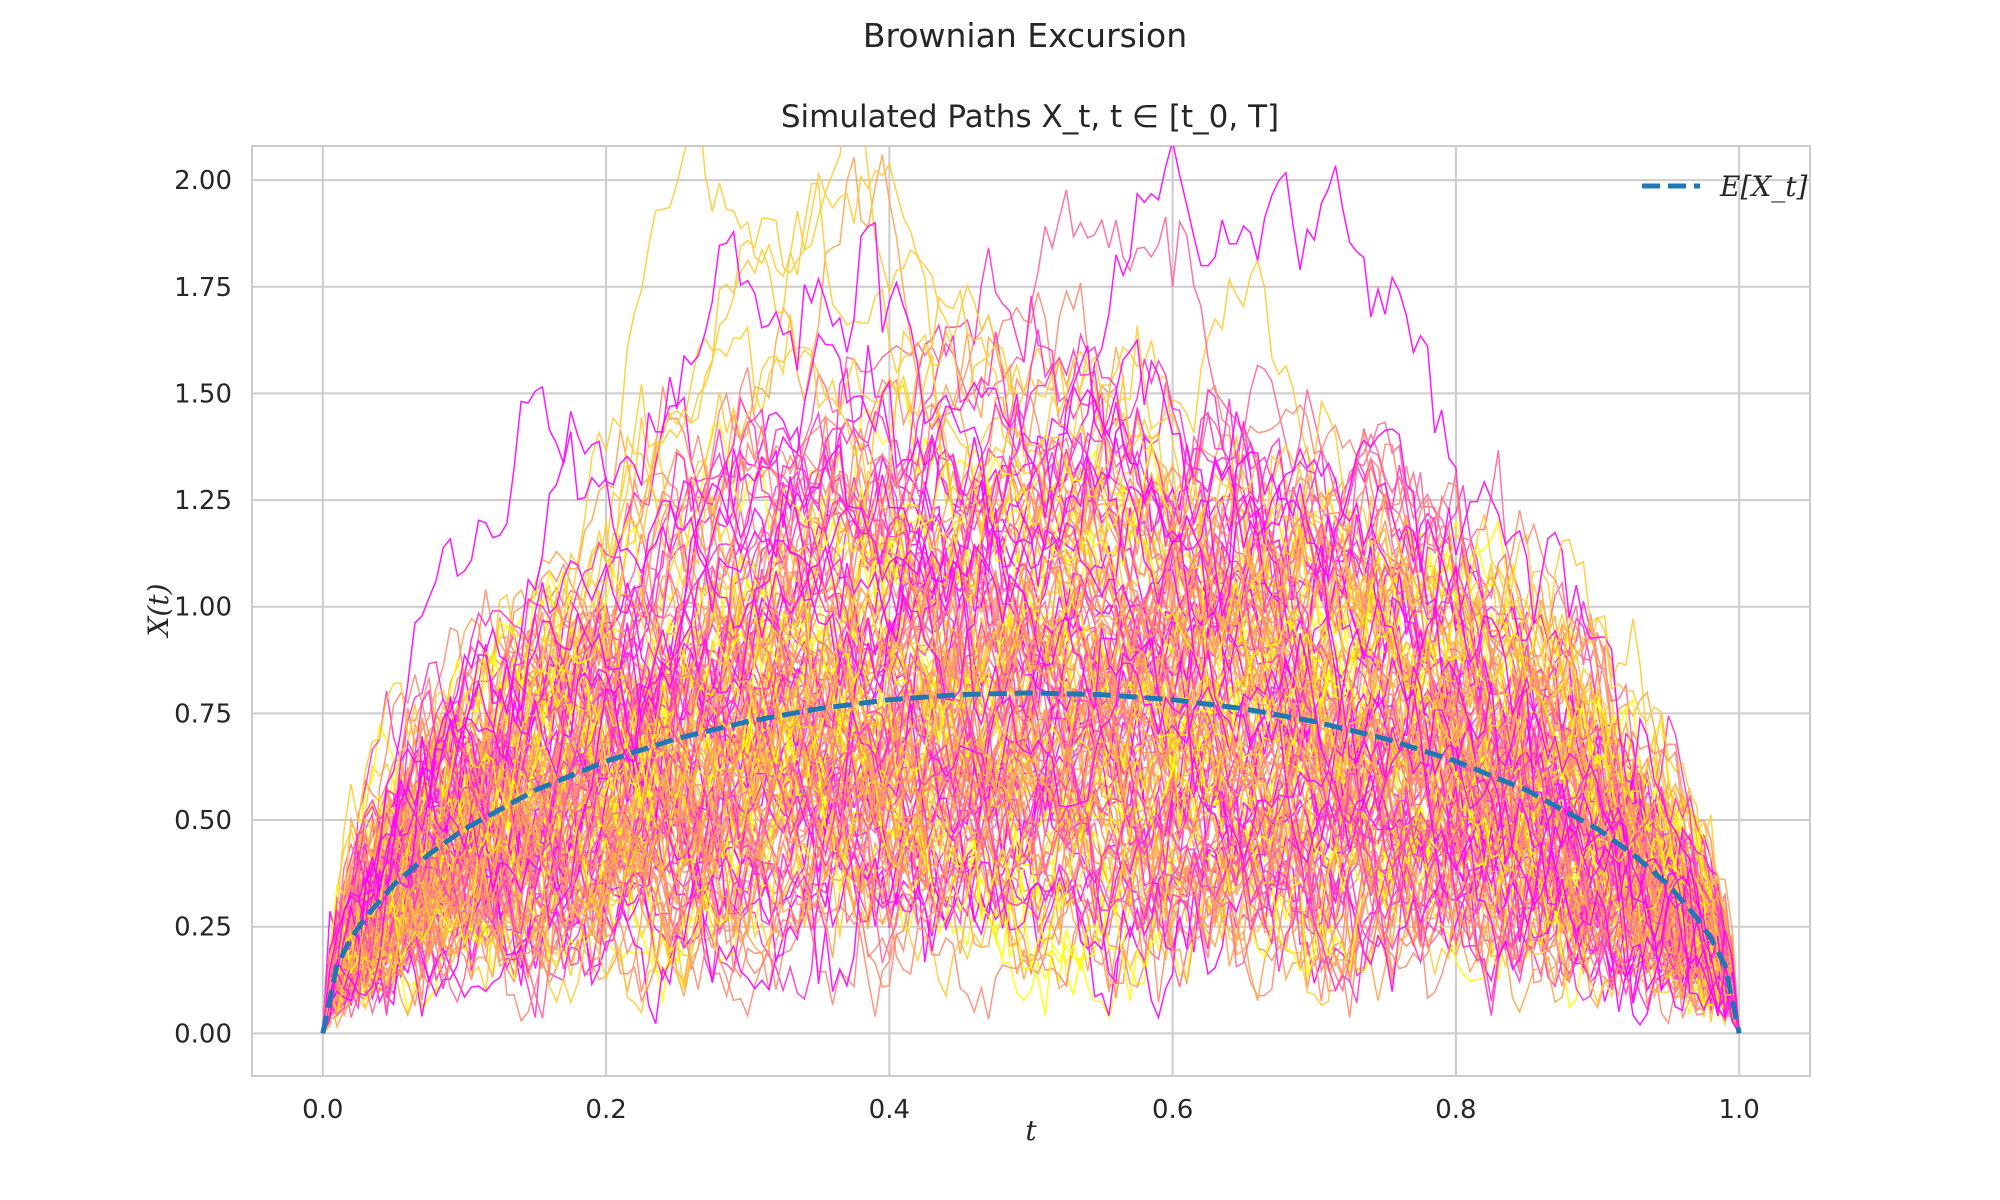 The width and height of the screenshot is (2000, 1200). Describe the element at coordinates (203, 288) in the screenshot. I see `y-tick-label: 1.75` at that location.